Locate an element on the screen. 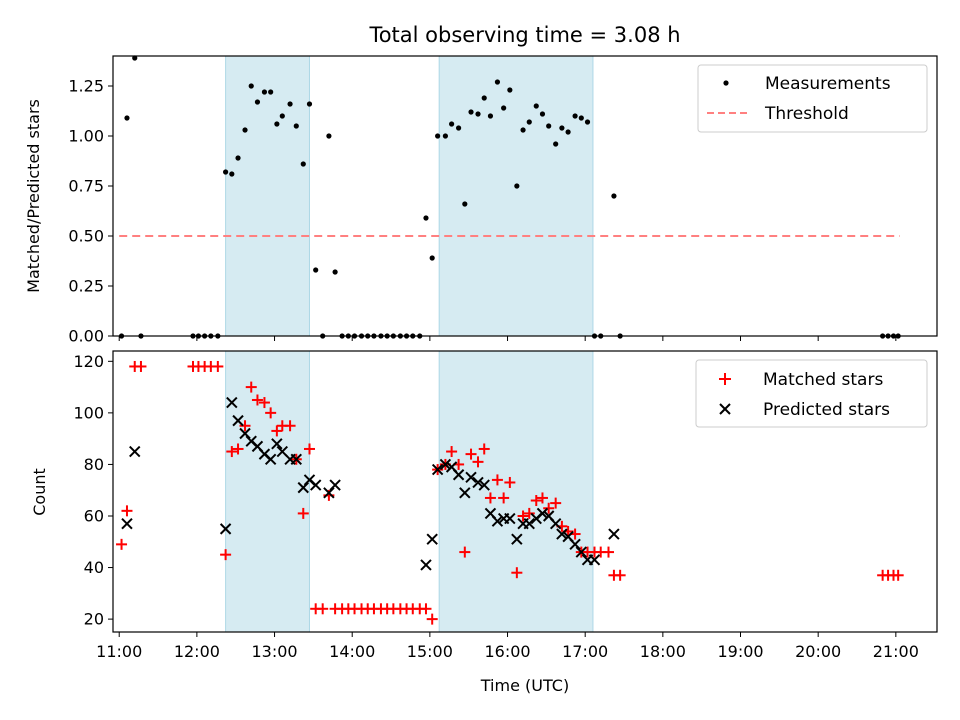 This screenshot has height=720, width=960. observing-interval is located at coordinates (267, 196).